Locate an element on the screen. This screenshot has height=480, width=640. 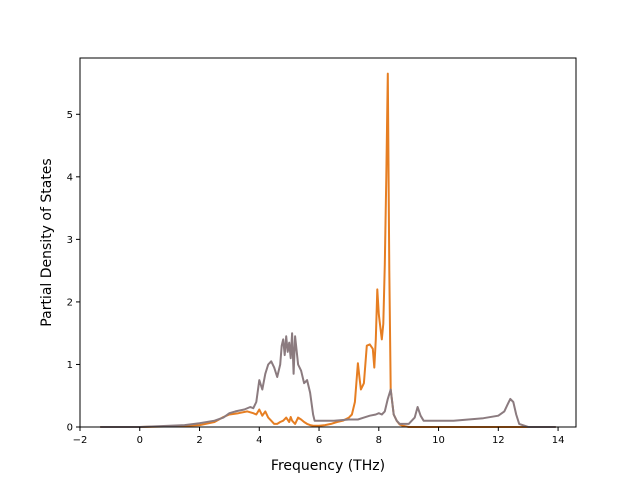
x-tick-label: 14 is located at coordinates (558, 440).